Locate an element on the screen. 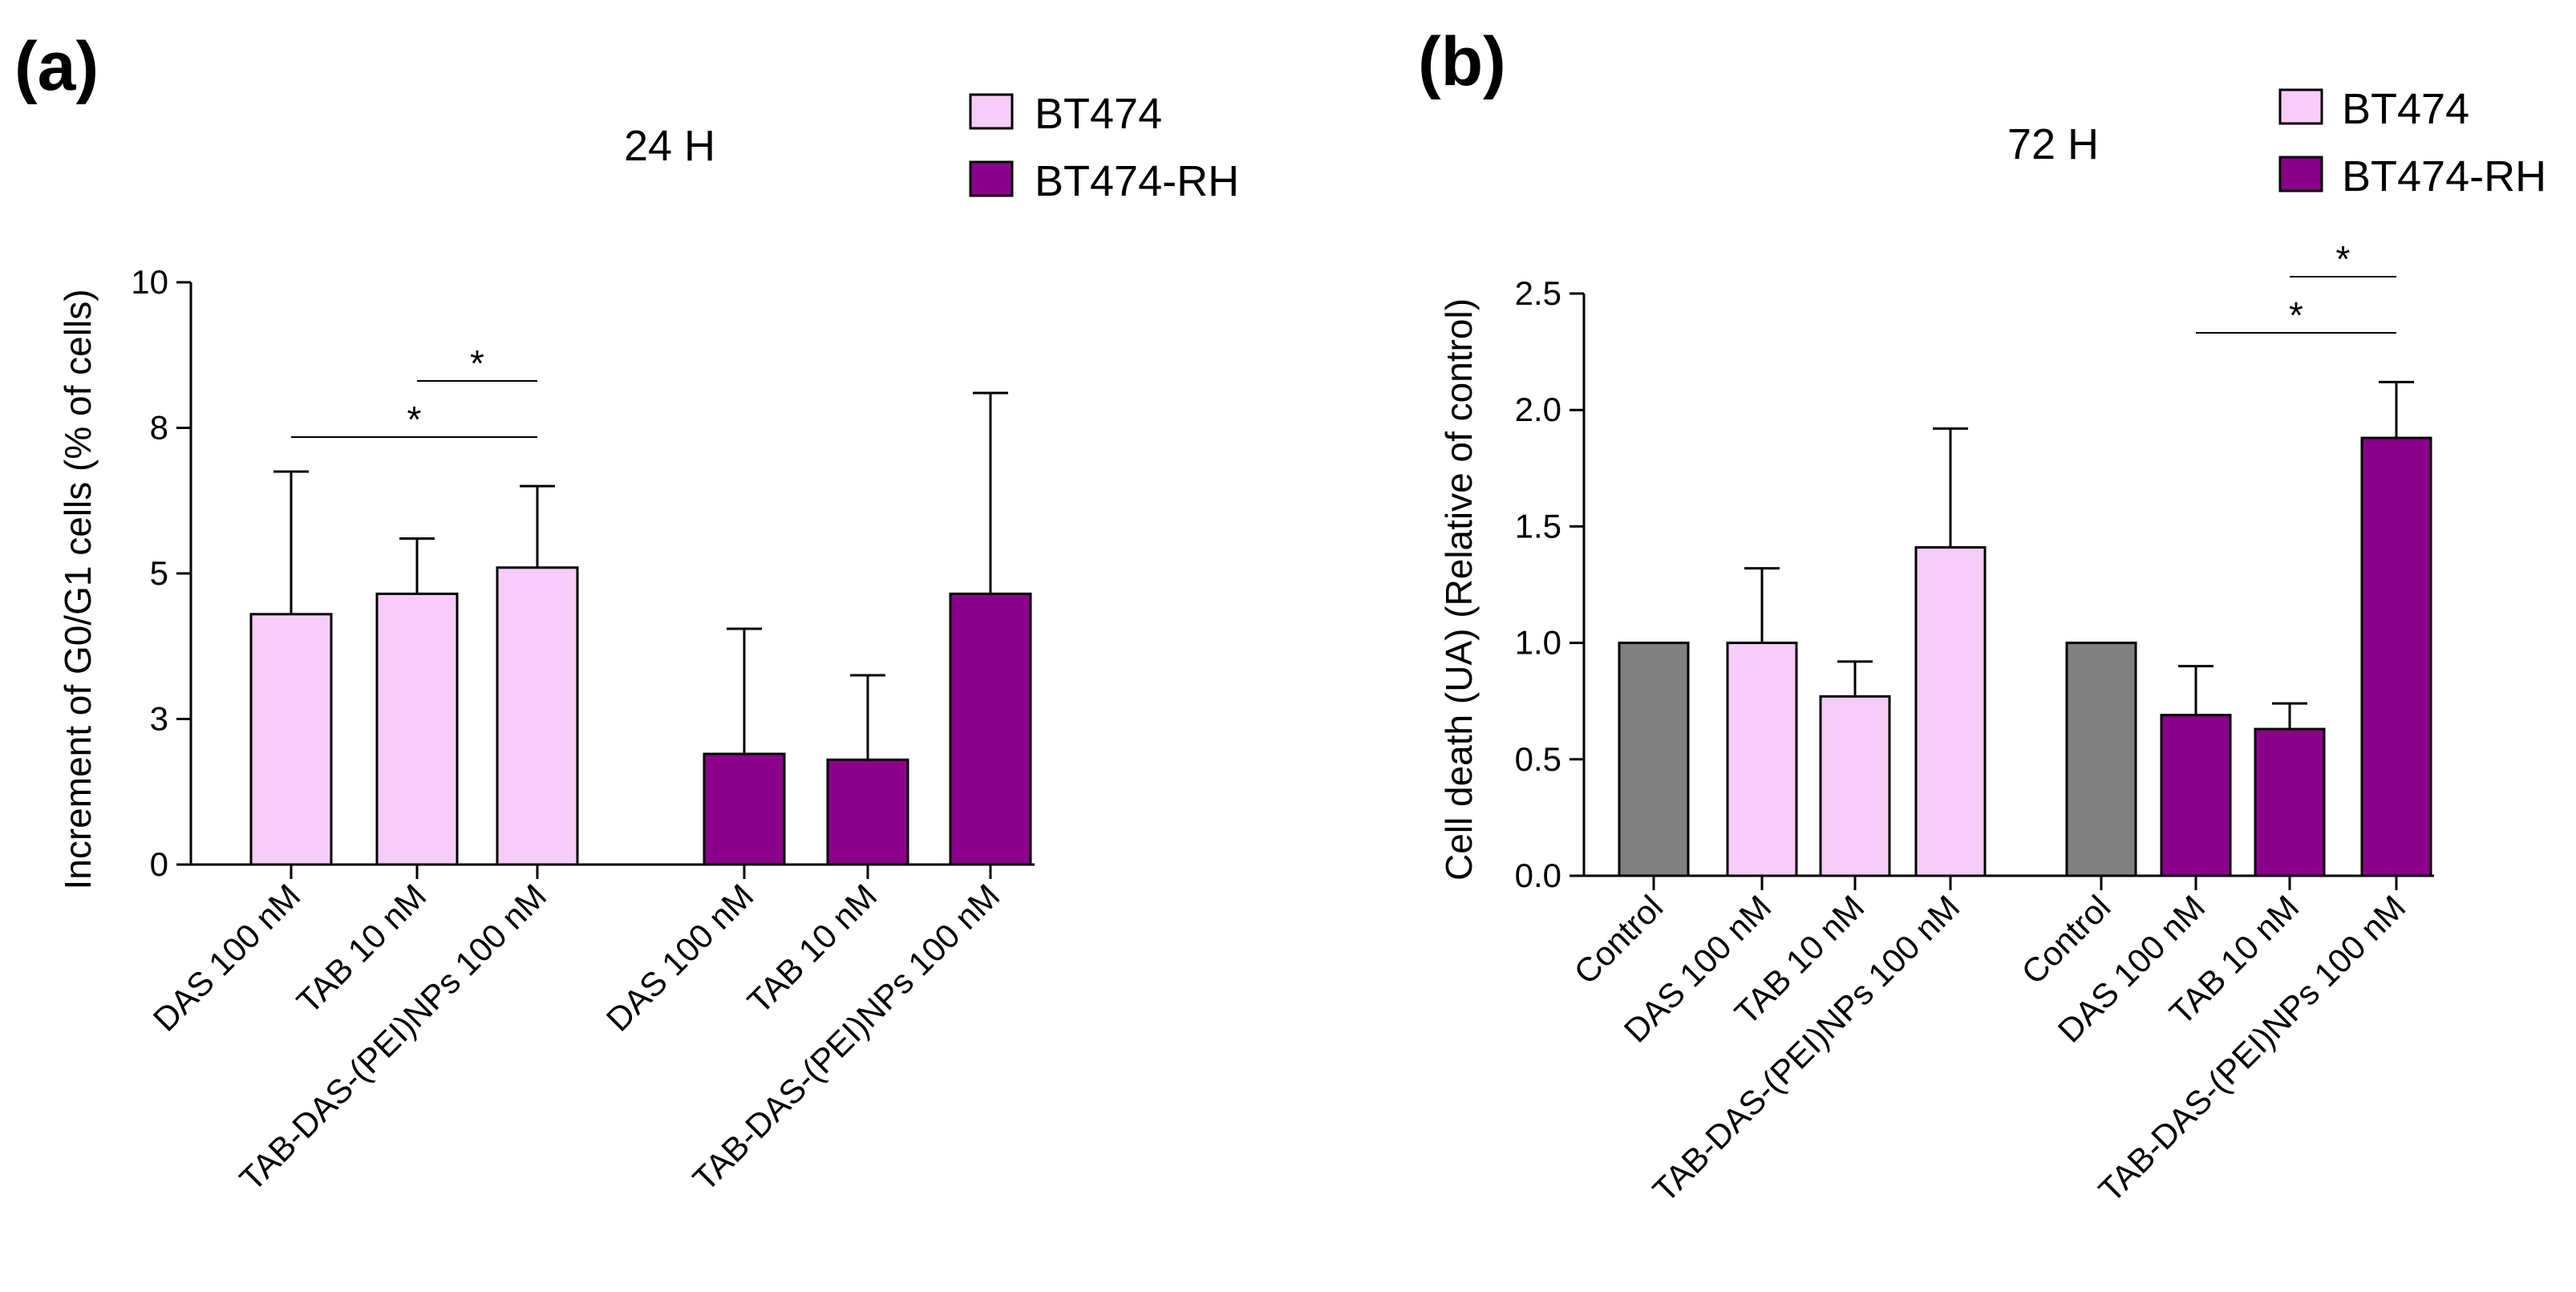 Image resolution: width=2576 pixels, height=1292 pixels. y-tick-label: 3 is located at coordinates (159, 719).